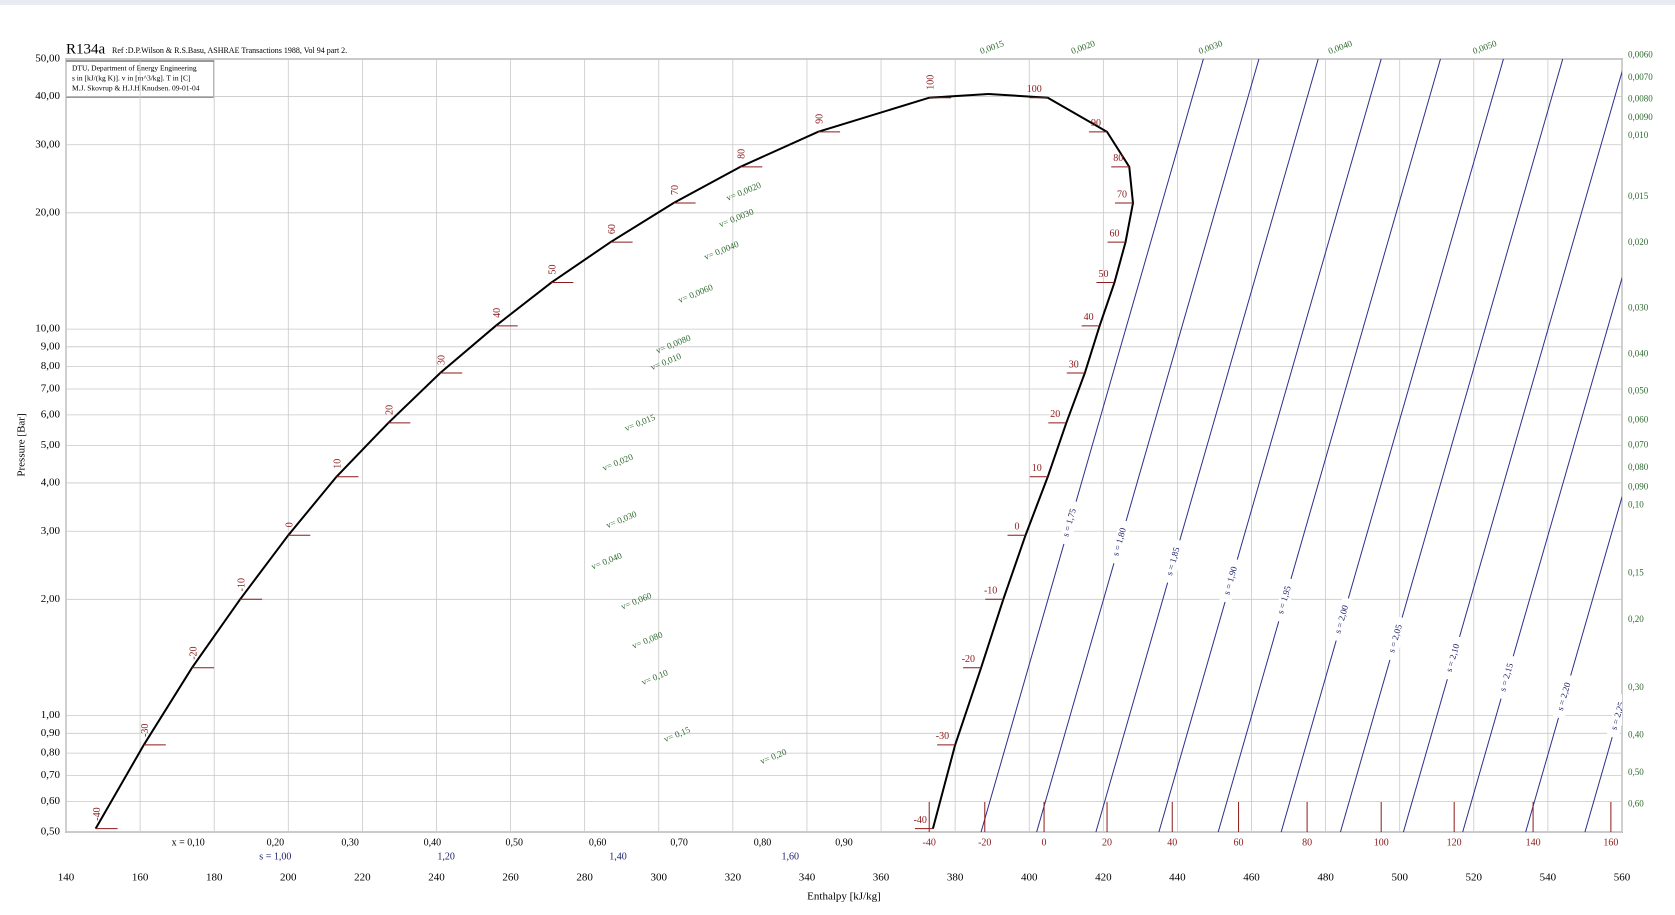 The height and width of the screenshot is (915, 1675). I want to click on y-tick-label: 0,70, so click(51, 775).